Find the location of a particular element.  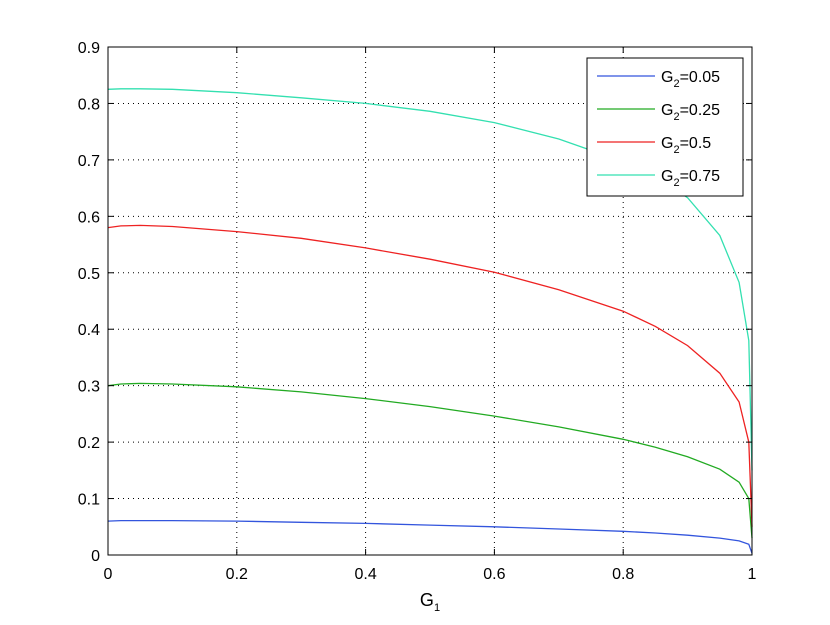

legend-entry: G2=0.25 is located at coordinates (690, 112).